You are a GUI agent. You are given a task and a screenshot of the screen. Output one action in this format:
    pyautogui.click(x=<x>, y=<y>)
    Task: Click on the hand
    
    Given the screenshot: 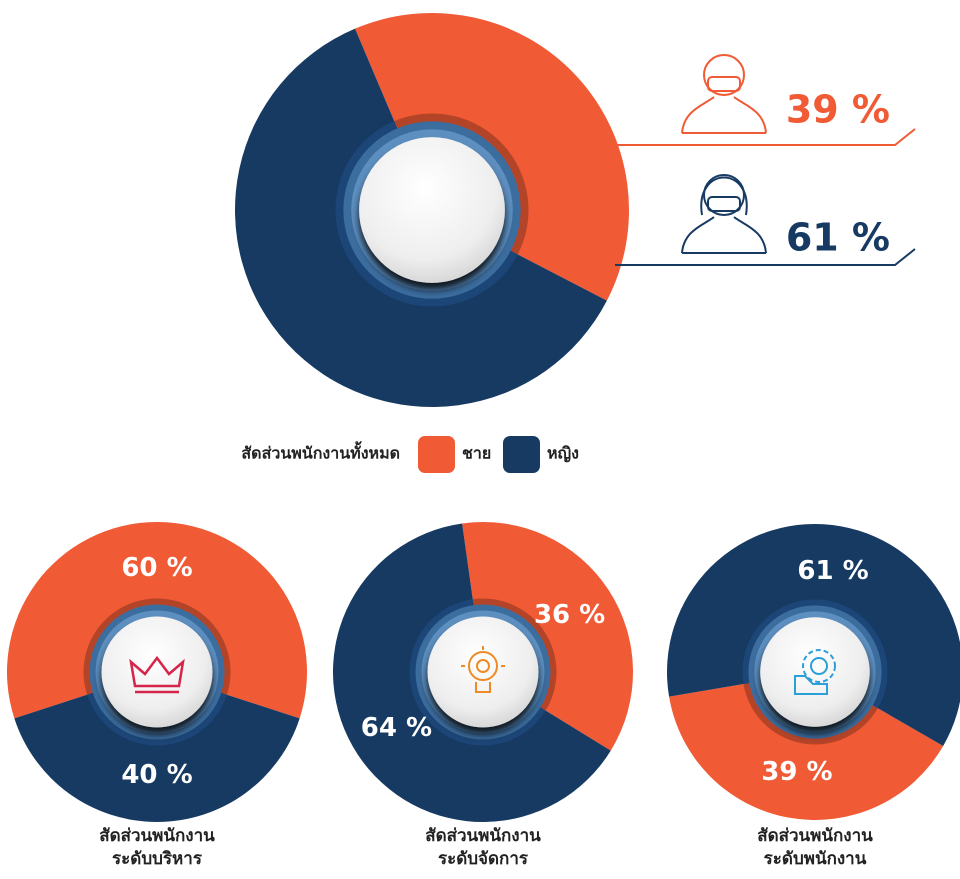 What is the action you would take?
    pyautogui.click(x=811, y=685)
    